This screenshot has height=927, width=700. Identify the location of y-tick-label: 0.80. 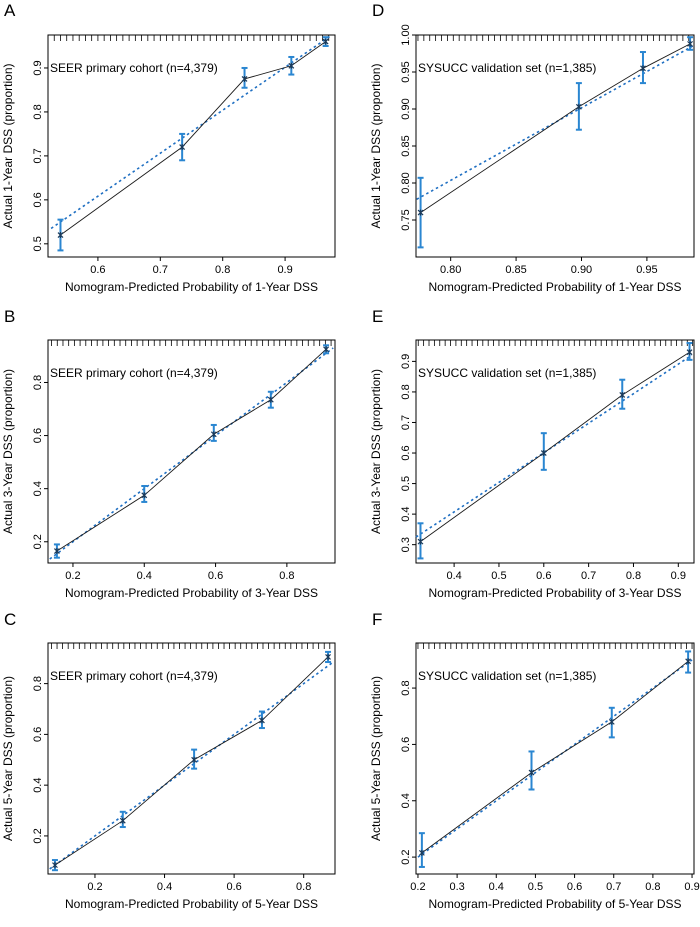
(406, 182).